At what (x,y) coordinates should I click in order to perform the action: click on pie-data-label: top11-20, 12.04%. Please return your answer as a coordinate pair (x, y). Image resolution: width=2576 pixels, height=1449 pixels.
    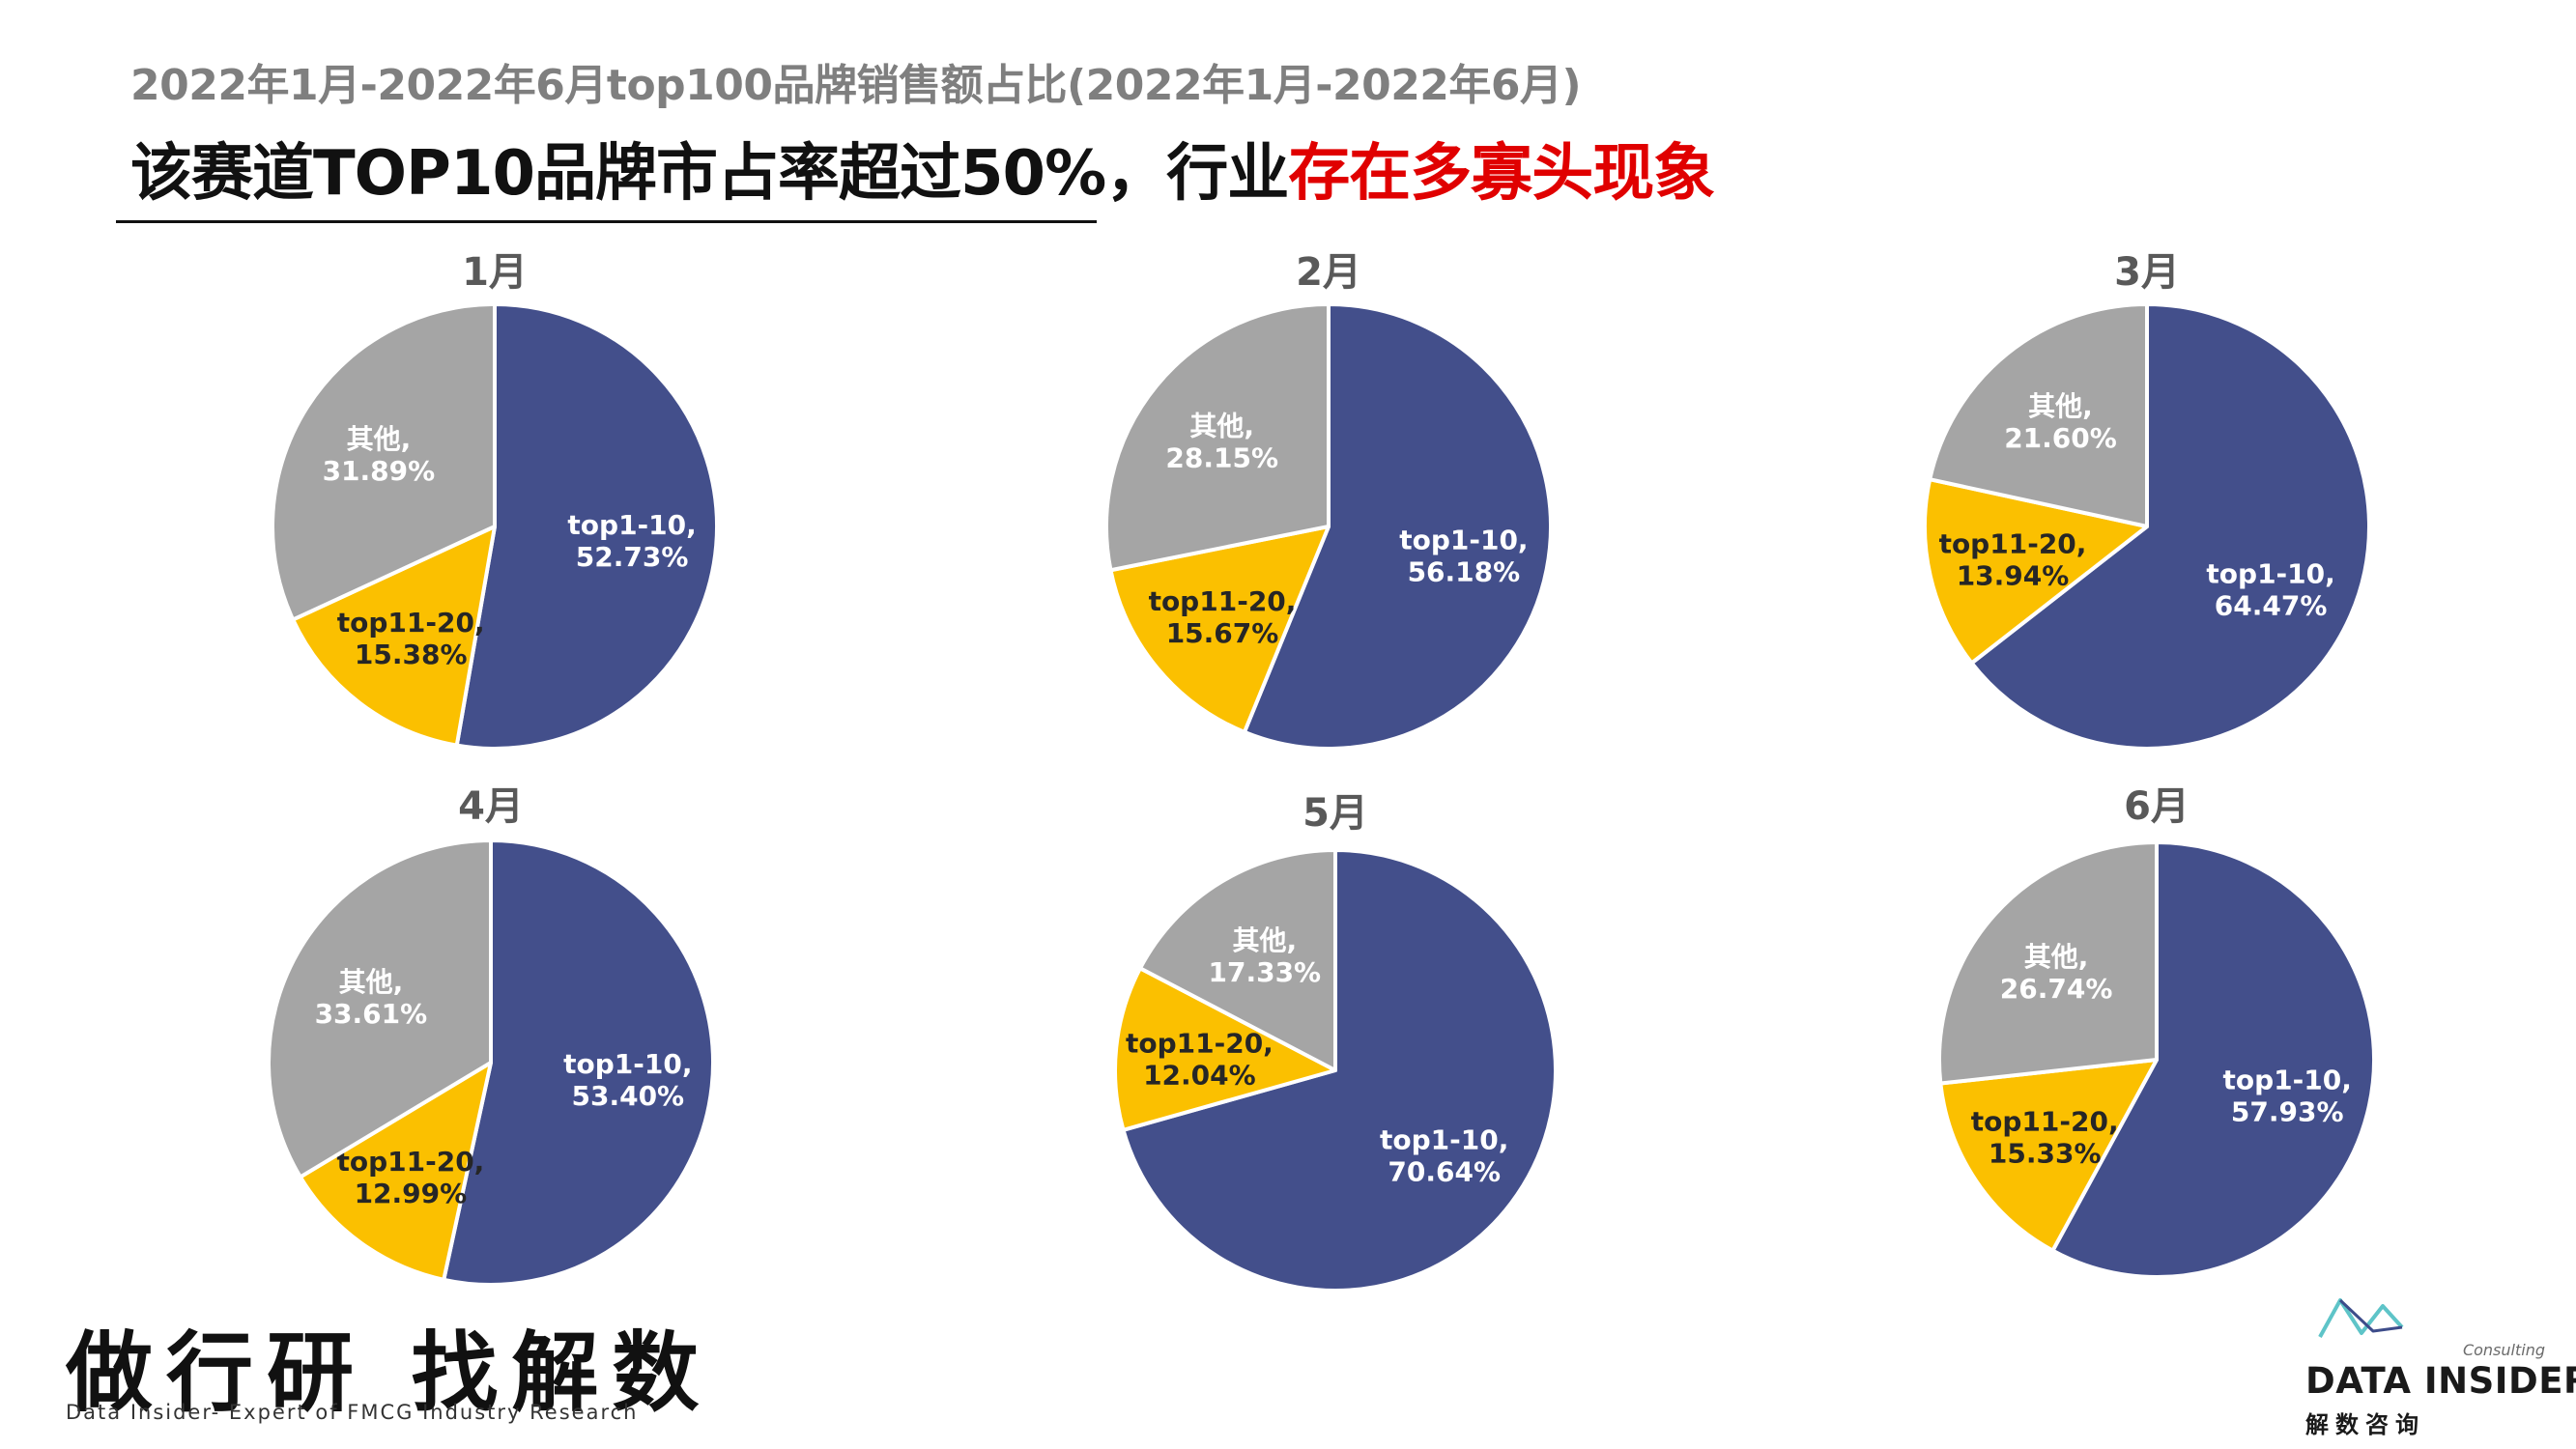
    Looking at the image, I should click on (1200, 1059).